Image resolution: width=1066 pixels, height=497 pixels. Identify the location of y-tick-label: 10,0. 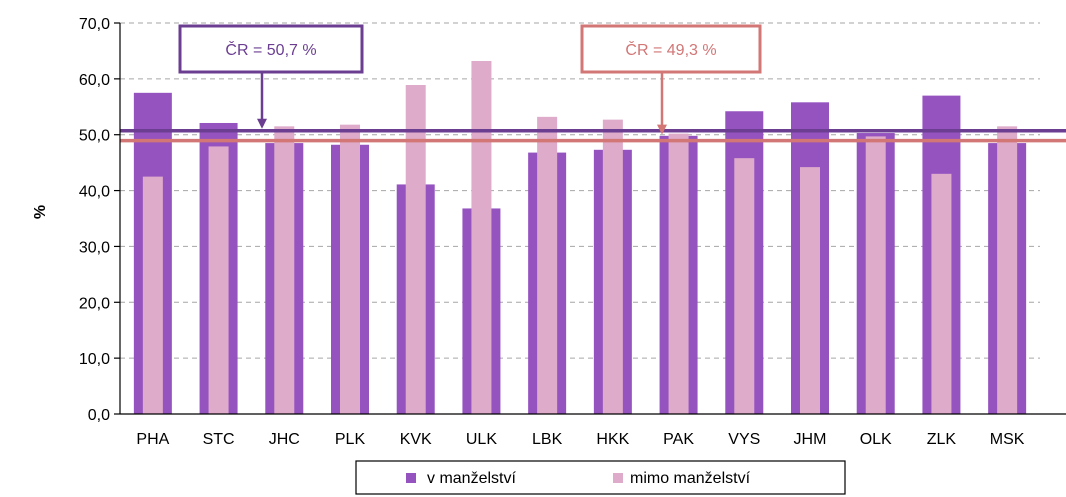
(94, 359).